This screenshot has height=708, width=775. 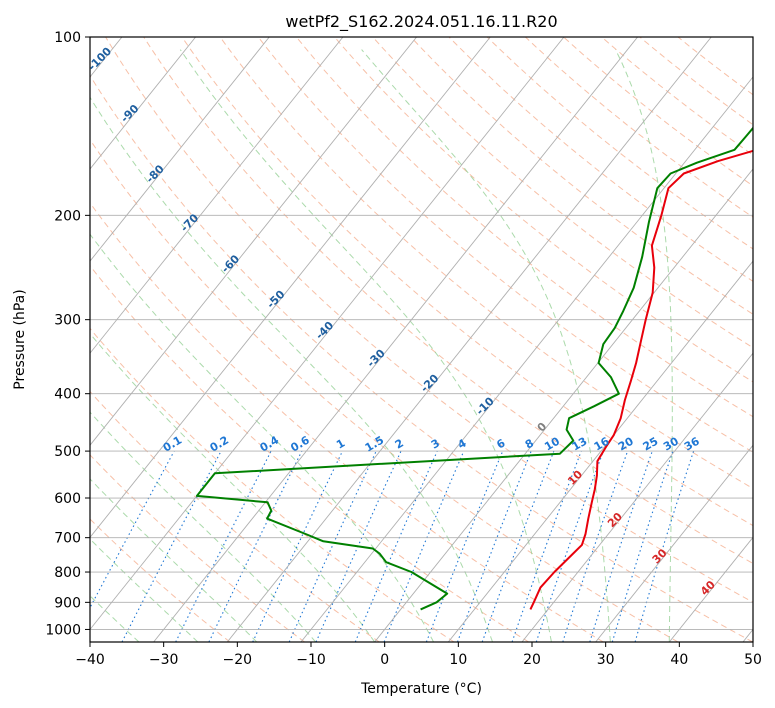 What do you see at coordinates (67, 603) in the screenshot?
I see `y-tick-label: 900` at bounding box center [67, 603].